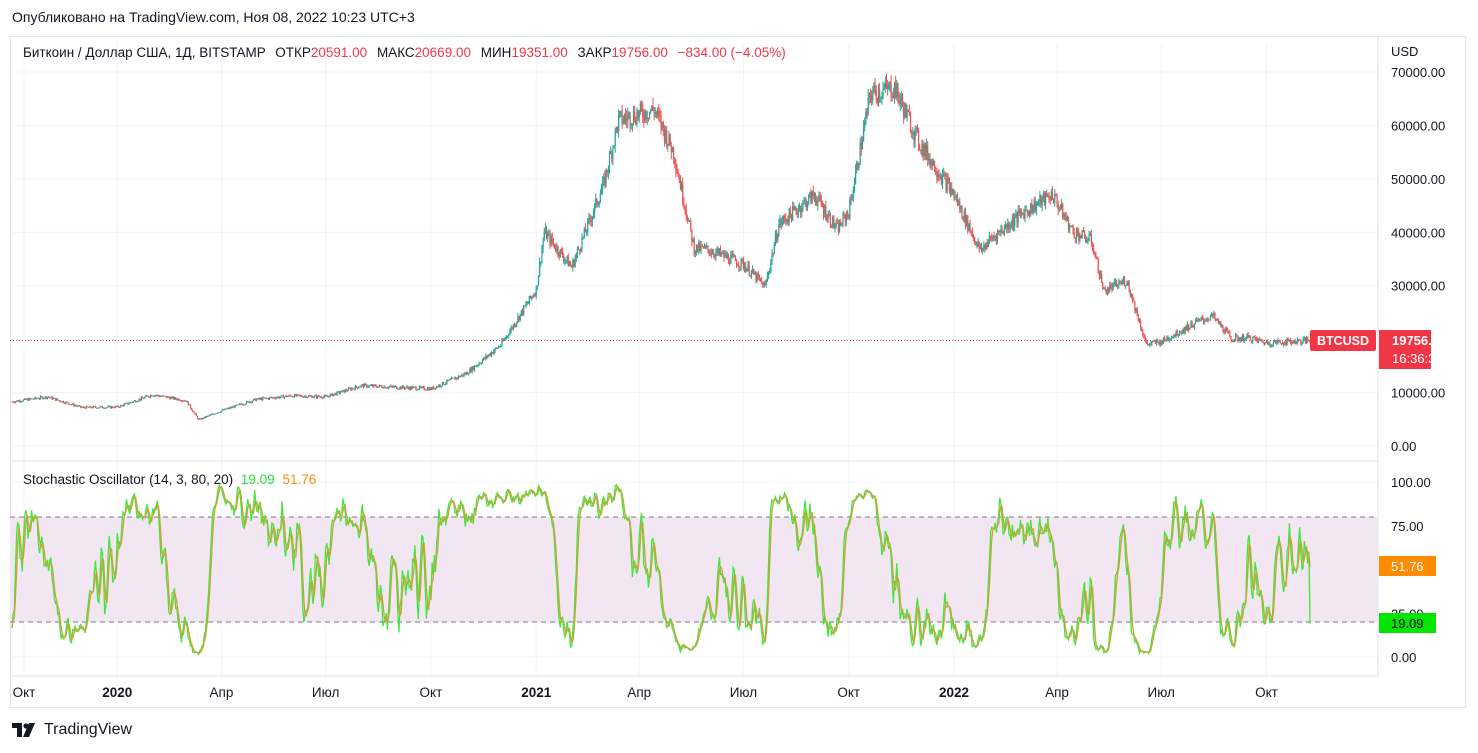 The image size is (1478, 753). Describe the element at coordinates (1407, 566) in the screenshot. I see `d-value-badge-text: 51.76` at that location.